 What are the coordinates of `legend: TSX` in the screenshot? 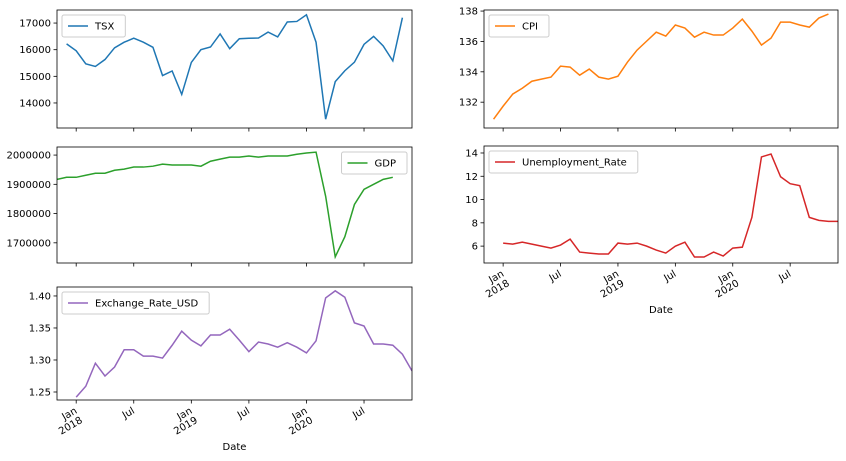 It's located at (93, 26).